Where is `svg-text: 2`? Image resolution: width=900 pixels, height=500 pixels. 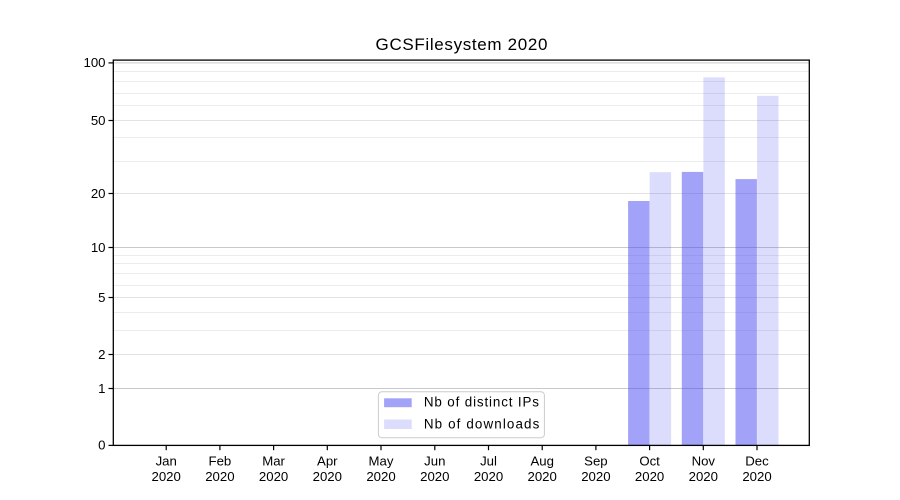
svg-text: 2 is located at coordinates (101, 354).